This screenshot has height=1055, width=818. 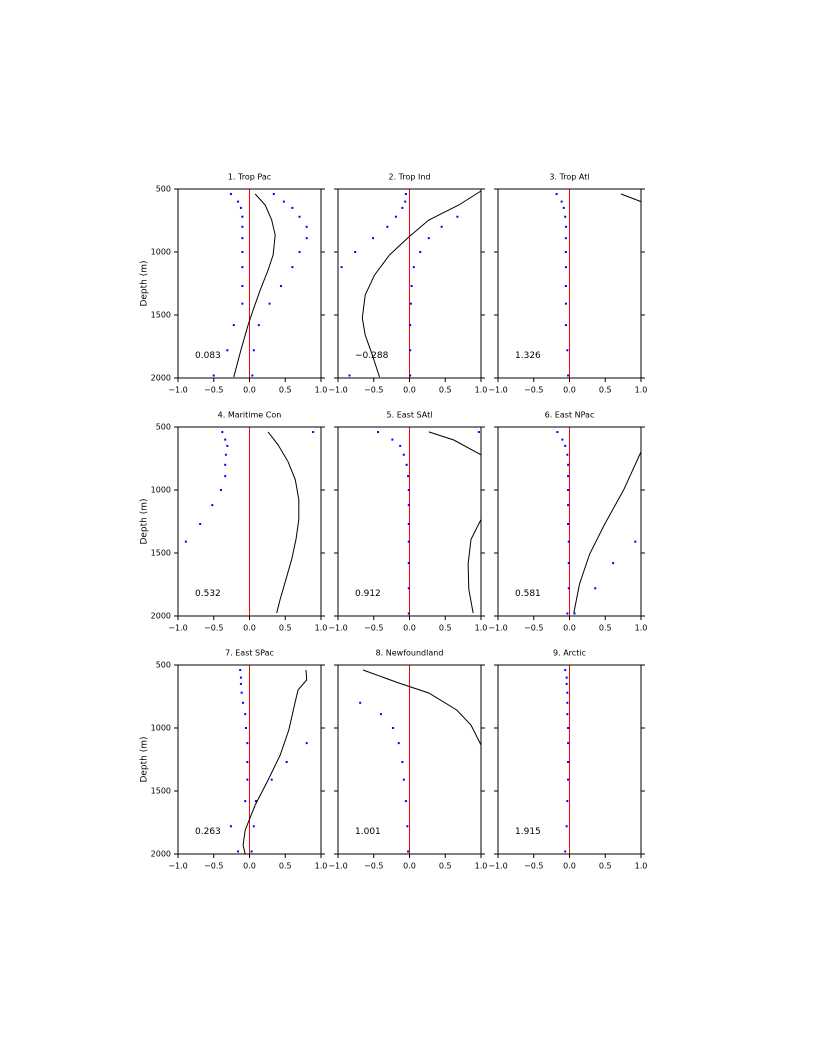 I want to click on panel: 8. Newfoundland −1.0 −0.5 0.0 0.5 1.0 1.001, so click(x=407, y=760).